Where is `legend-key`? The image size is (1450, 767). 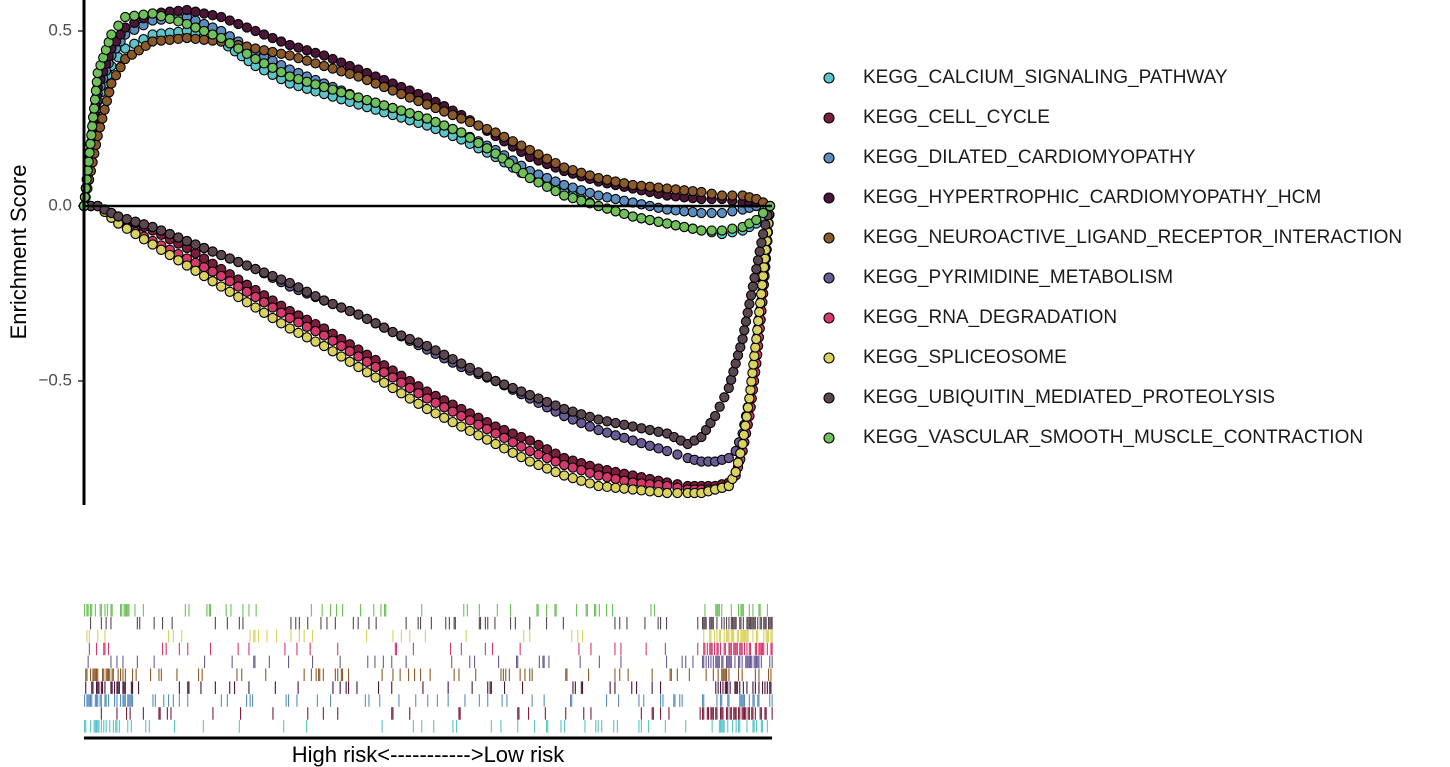
legend-key is located at coordinates (829, 118).